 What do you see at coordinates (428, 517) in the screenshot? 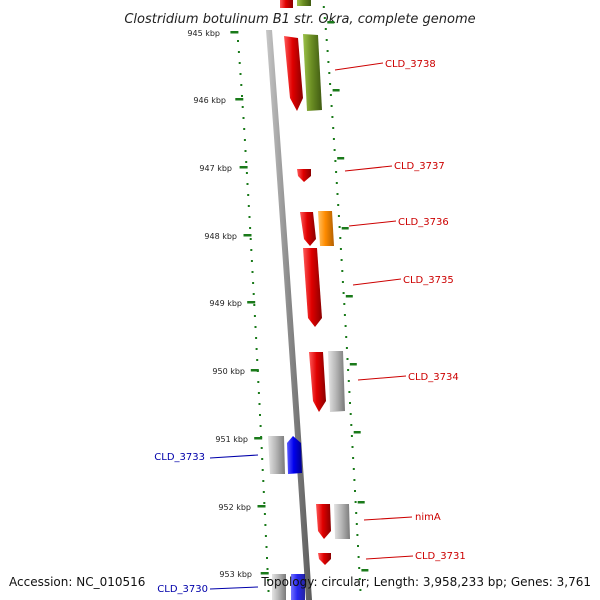
I see `gene-label-nima: nimA` at bounding box center [428, 517].